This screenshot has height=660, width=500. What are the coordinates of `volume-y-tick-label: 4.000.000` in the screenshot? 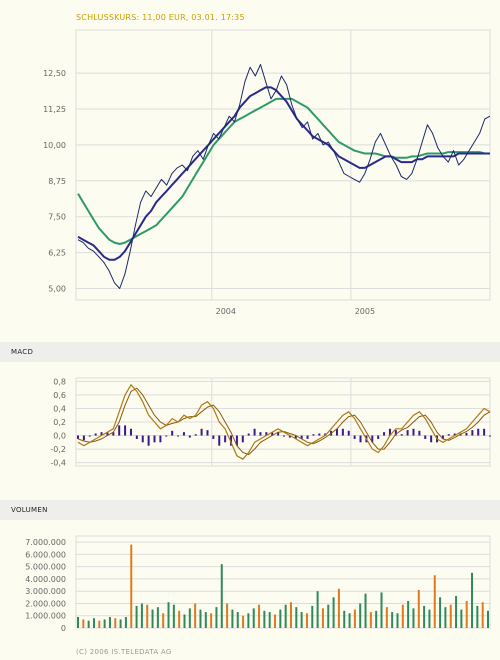 It's located at (45, 579).